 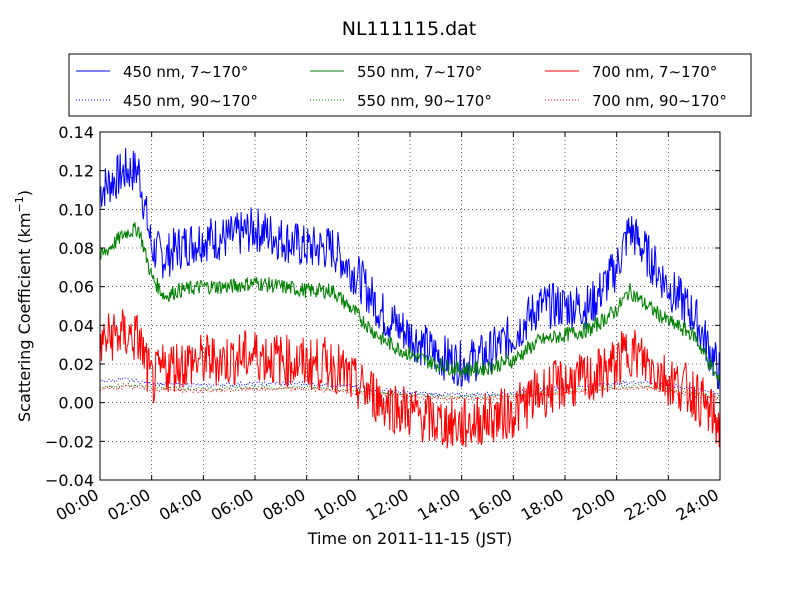 I want to click on x-tick-label: 04:00, so click(x=180, y=505).